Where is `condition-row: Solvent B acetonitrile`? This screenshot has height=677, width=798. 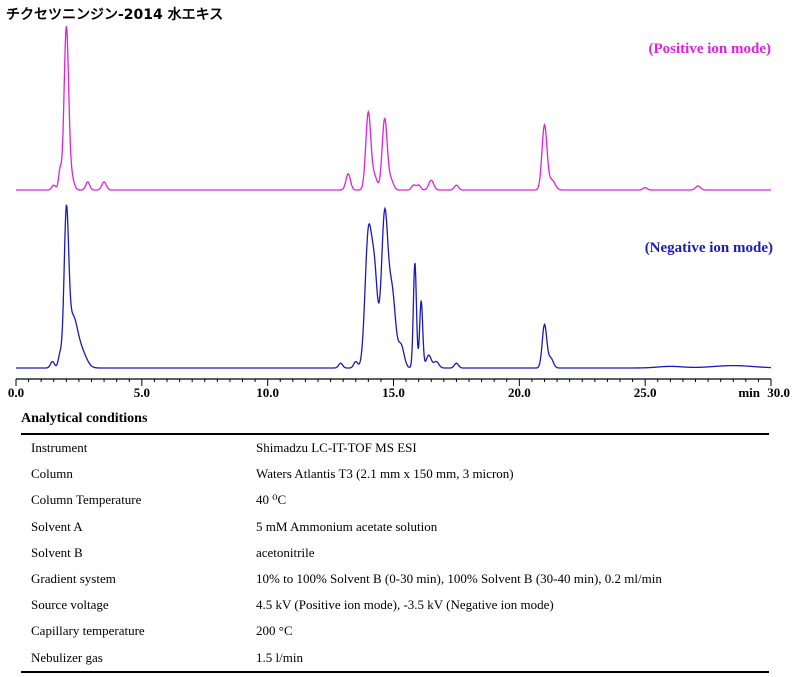
condition-row: Solvent B acetonitrile is located at coordinates (395, 553).